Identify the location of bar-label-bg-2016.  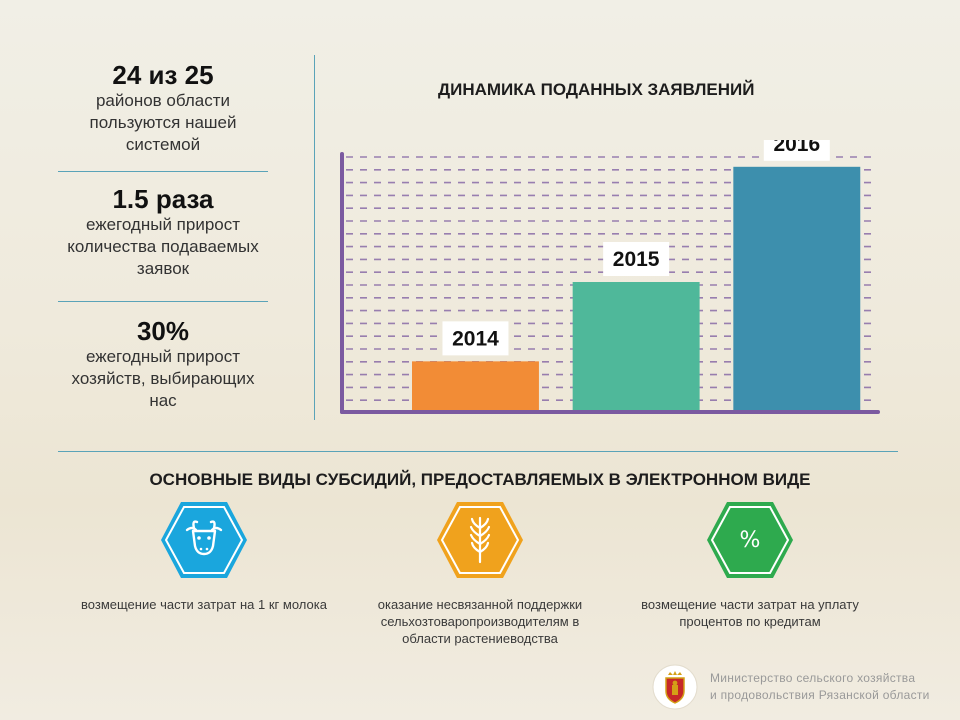
(796, 150).